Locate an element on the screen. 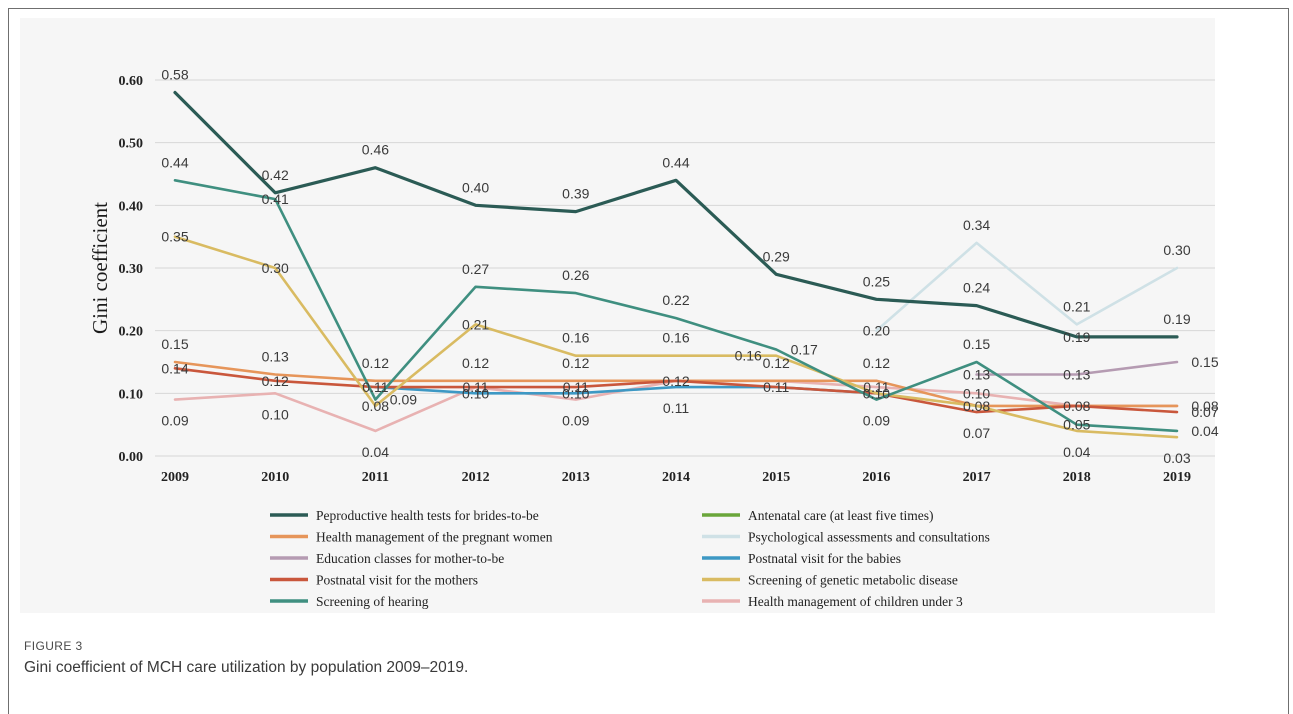 Image resolution: width=1293 pixels, height=714 pixels. legend-label: Education classes for mother-to-be is located at coordinates (410, 558).